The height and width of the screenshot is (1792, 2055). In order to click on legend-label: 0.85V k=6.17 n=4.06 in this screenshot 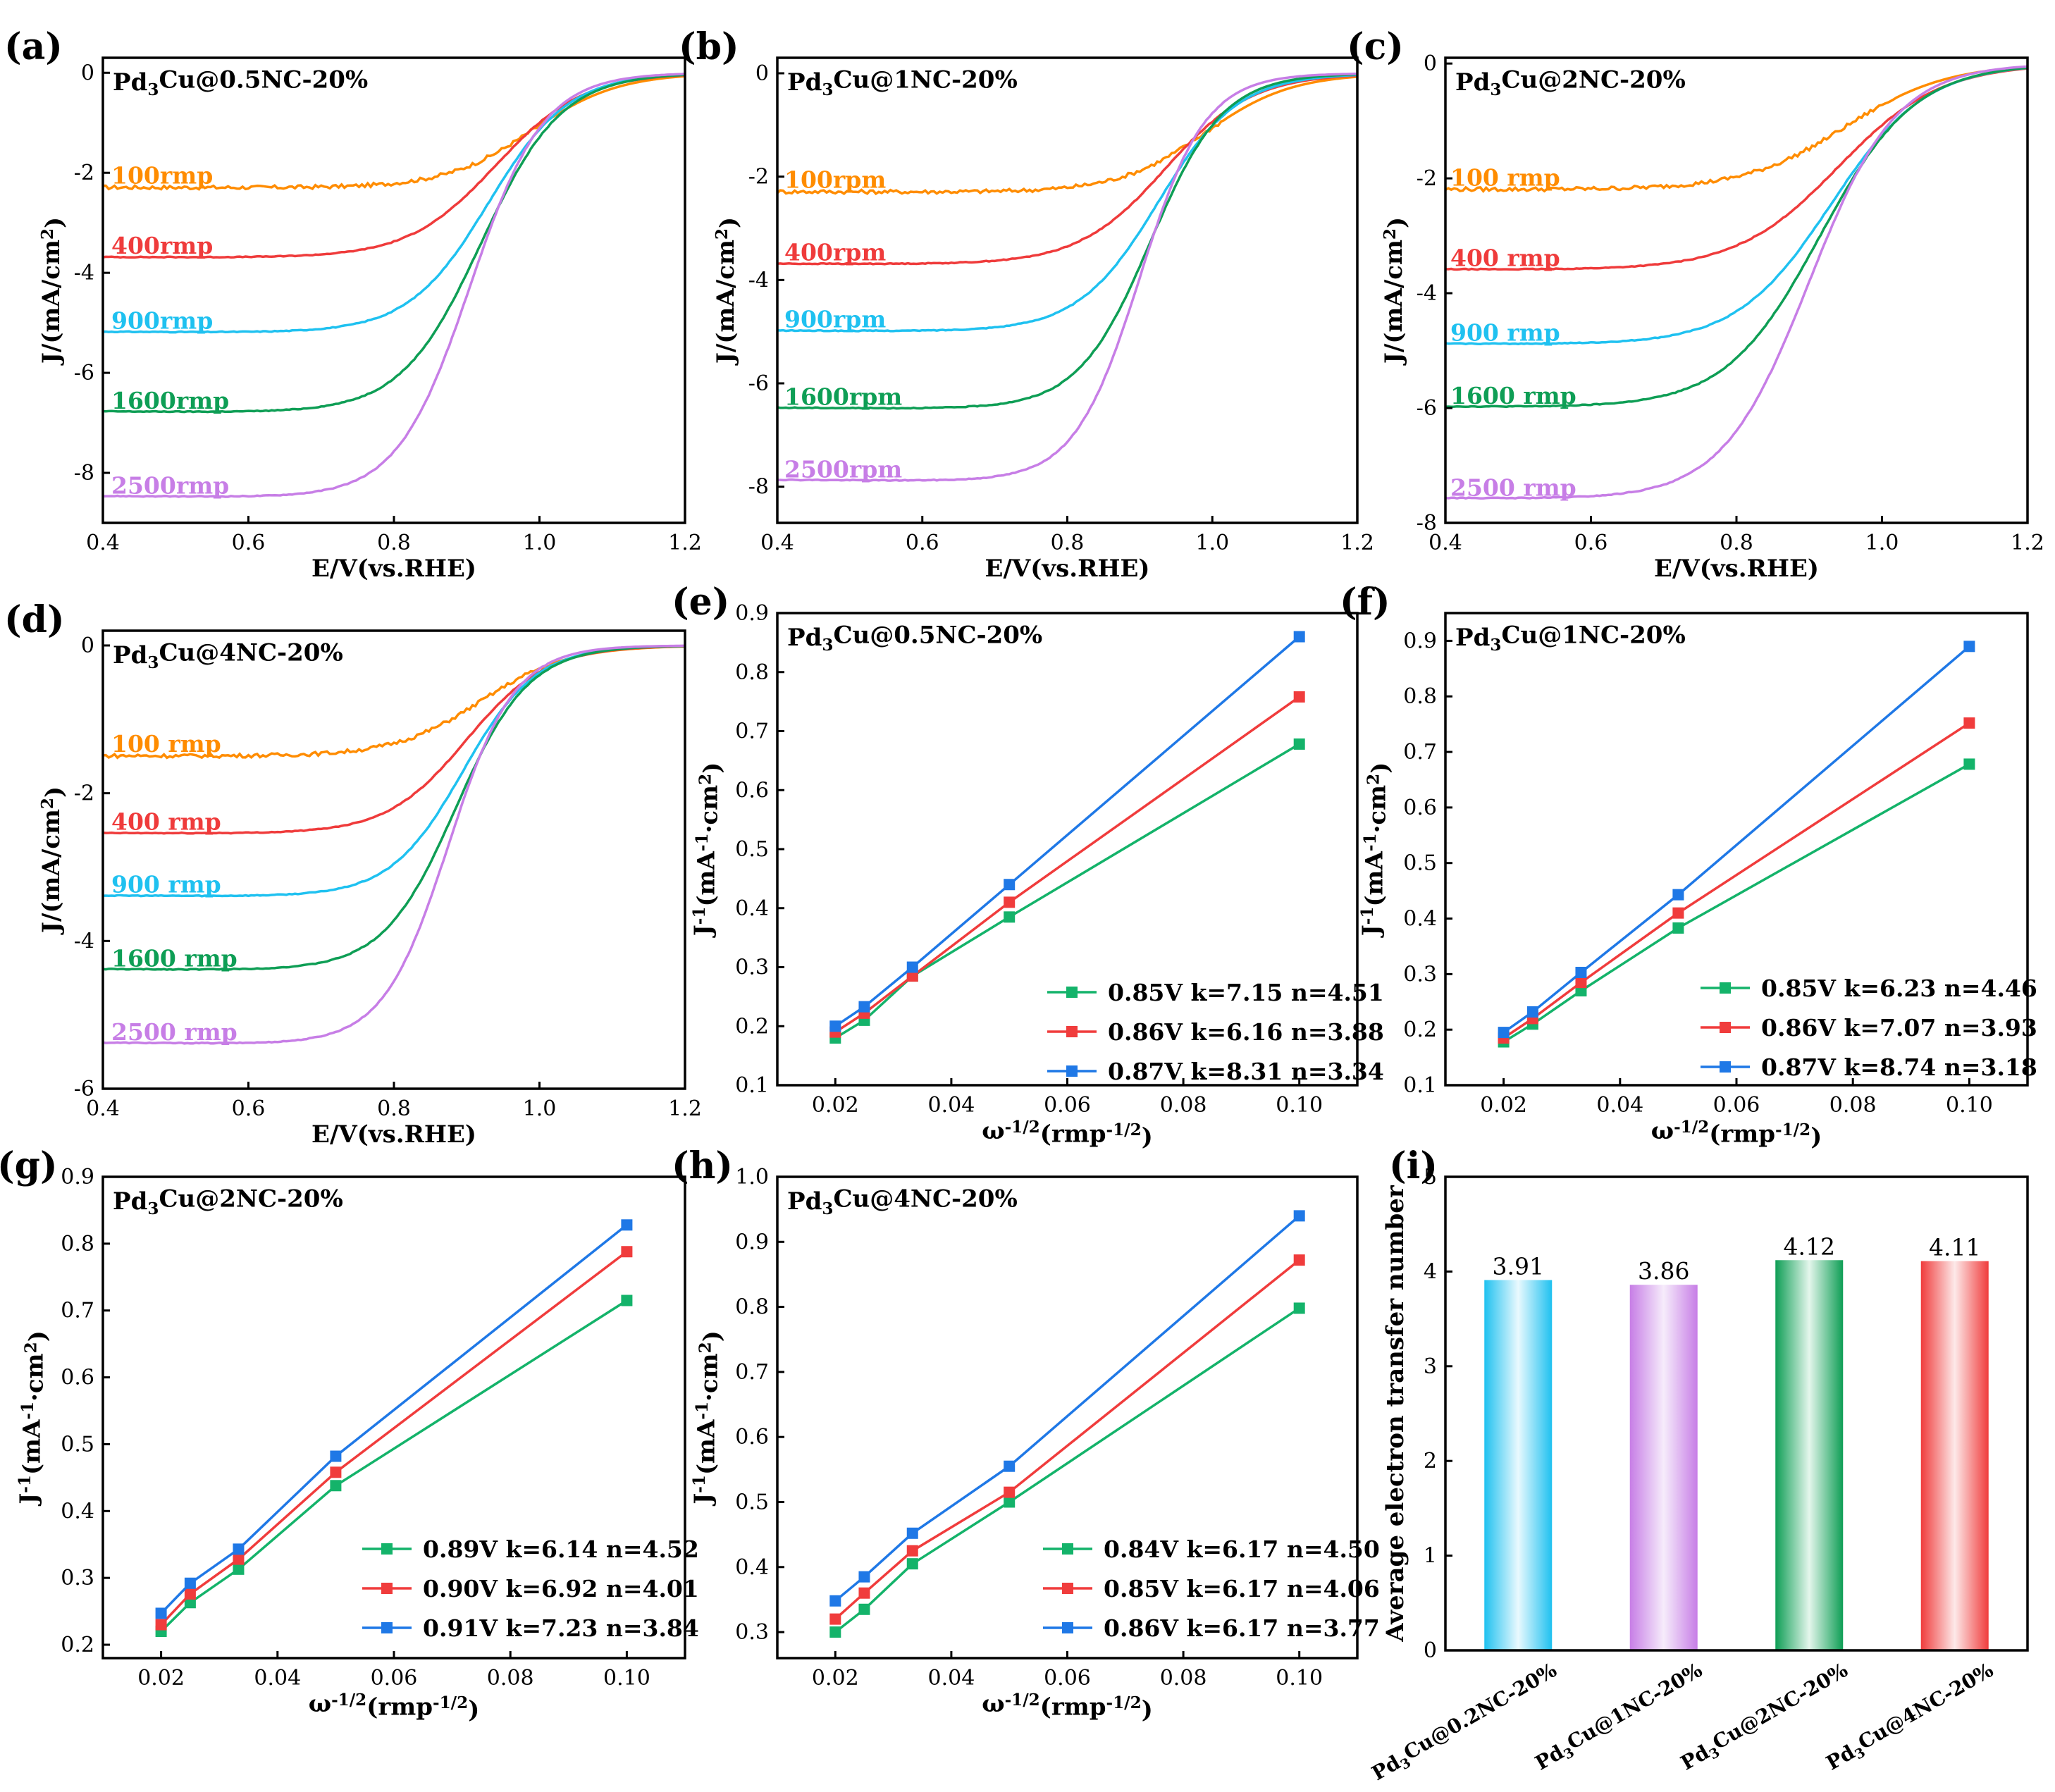, I will do `click(1242, 1589)`.